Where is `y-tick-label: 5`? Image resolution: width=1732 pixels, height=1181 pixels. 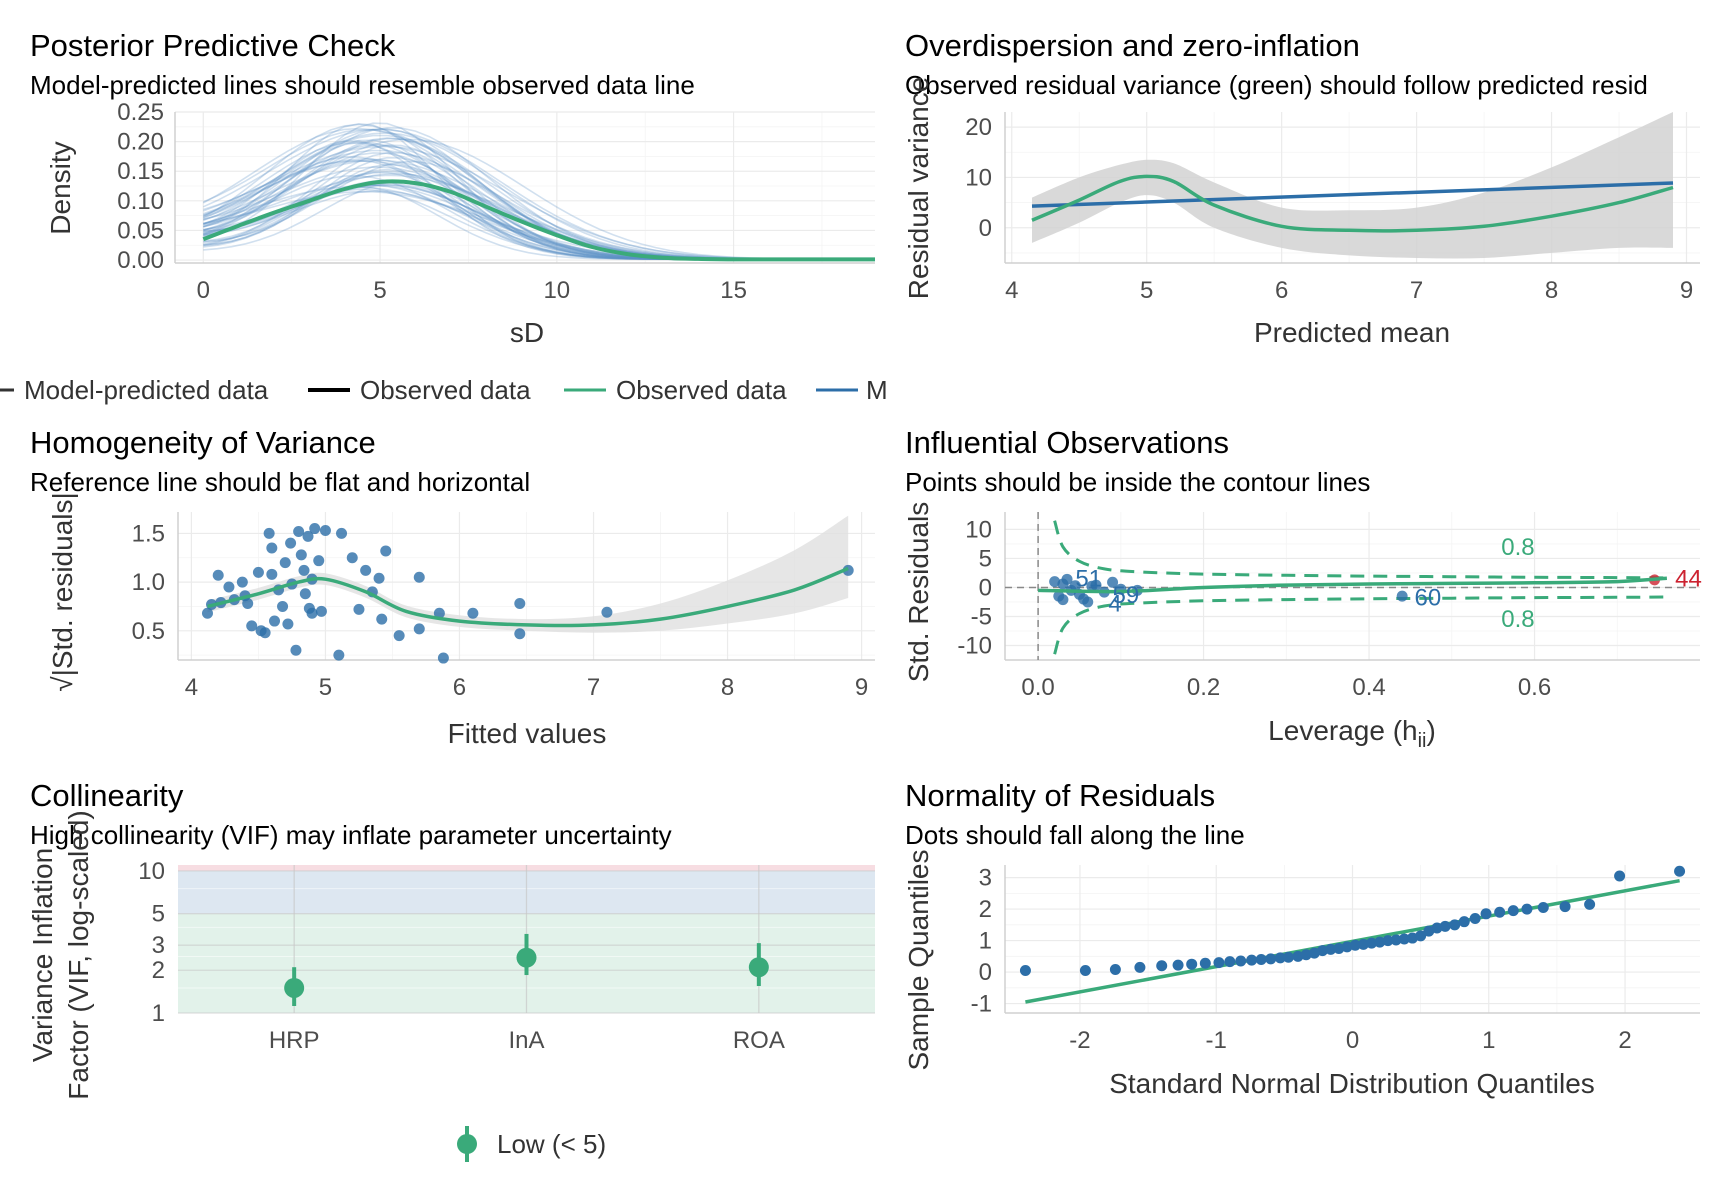 y-tick-label: 5 is located at coordinates (985, 558).